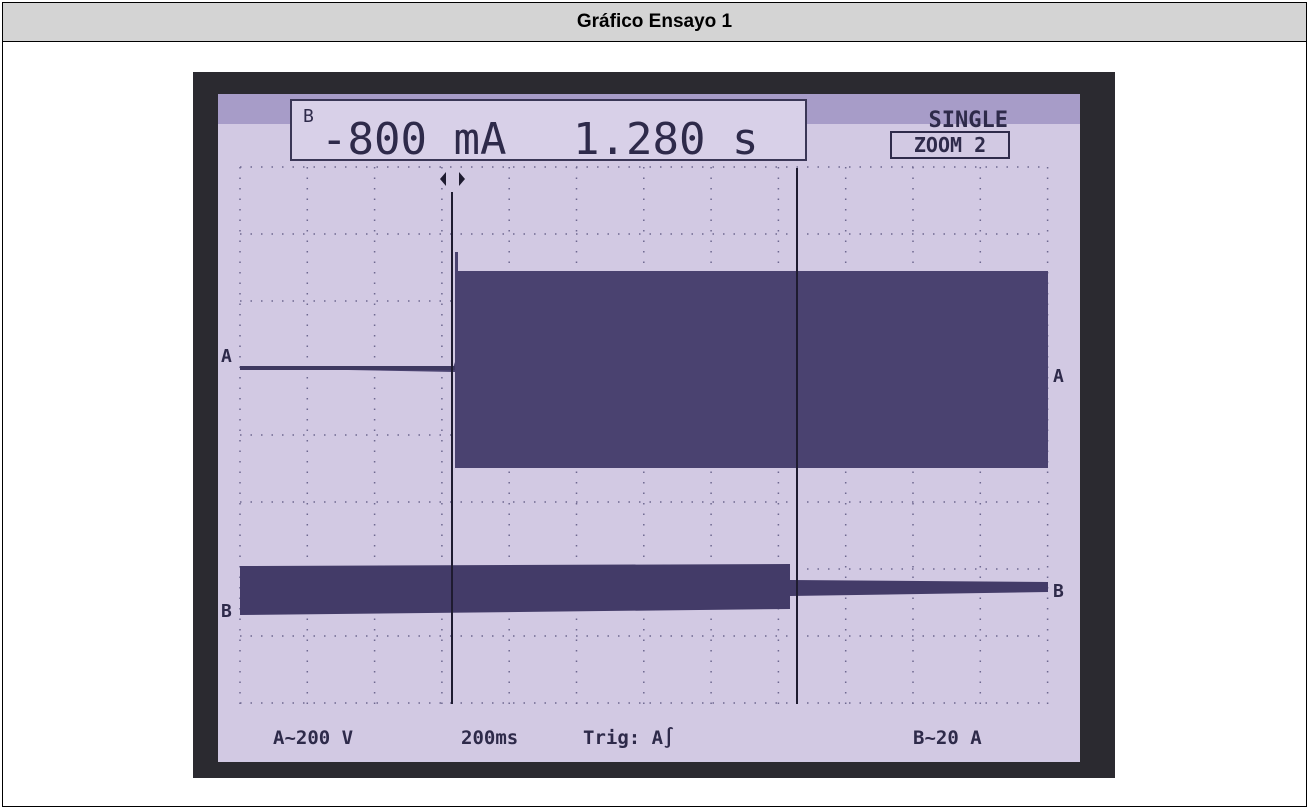  I want to click on time-reading: 1.280 s, so click(665, 139).